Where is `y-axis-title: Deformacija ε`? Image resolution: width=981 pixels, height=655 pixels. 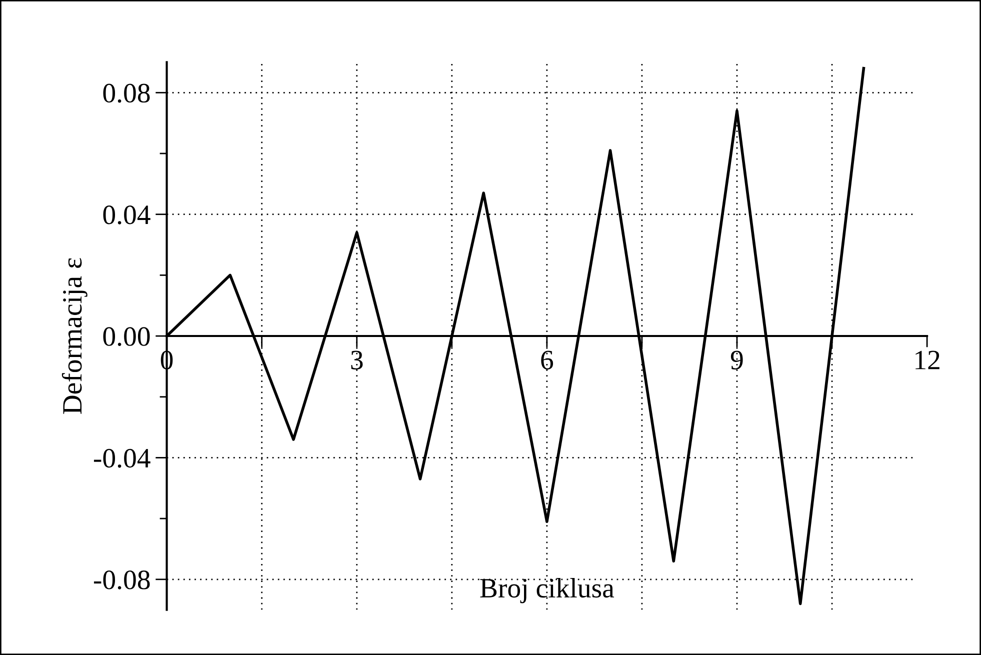 y-axis-title: Deformacija ε is located at coordinates (75, 336).